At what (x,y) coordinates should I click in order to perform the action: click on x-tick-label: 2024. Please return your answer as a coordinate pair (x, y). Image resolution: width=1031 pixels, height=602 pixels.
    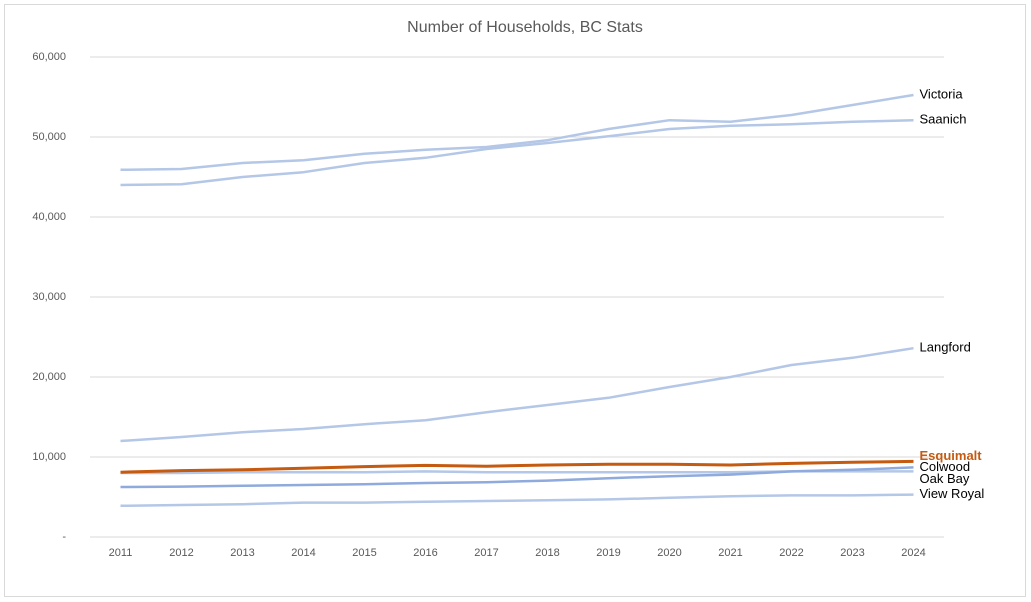
    Looking at the image, I should click on (913, 553).